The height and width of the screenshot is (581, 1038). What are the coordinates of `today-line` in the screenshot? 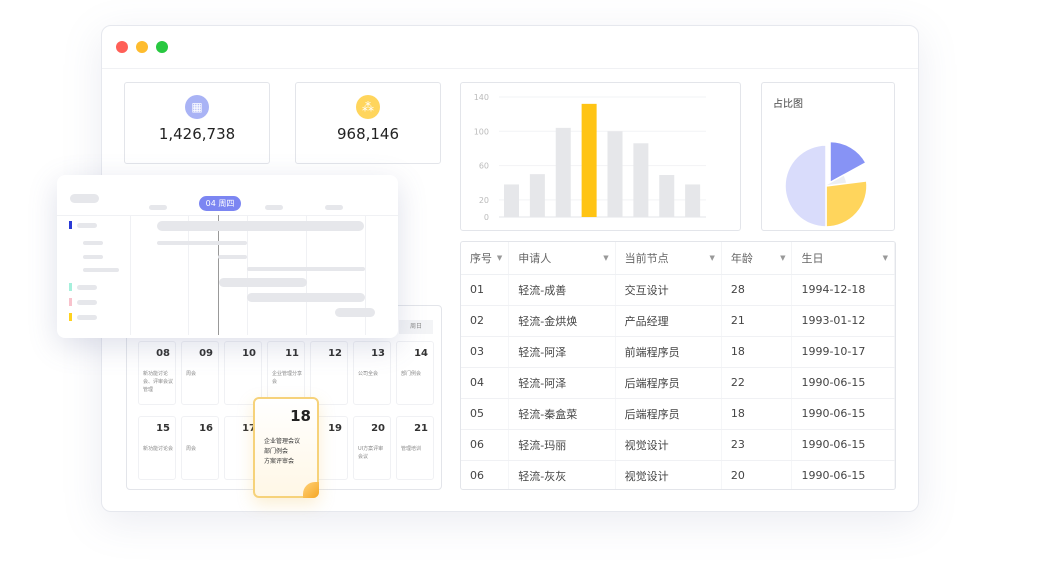 It's located at (218, 275).